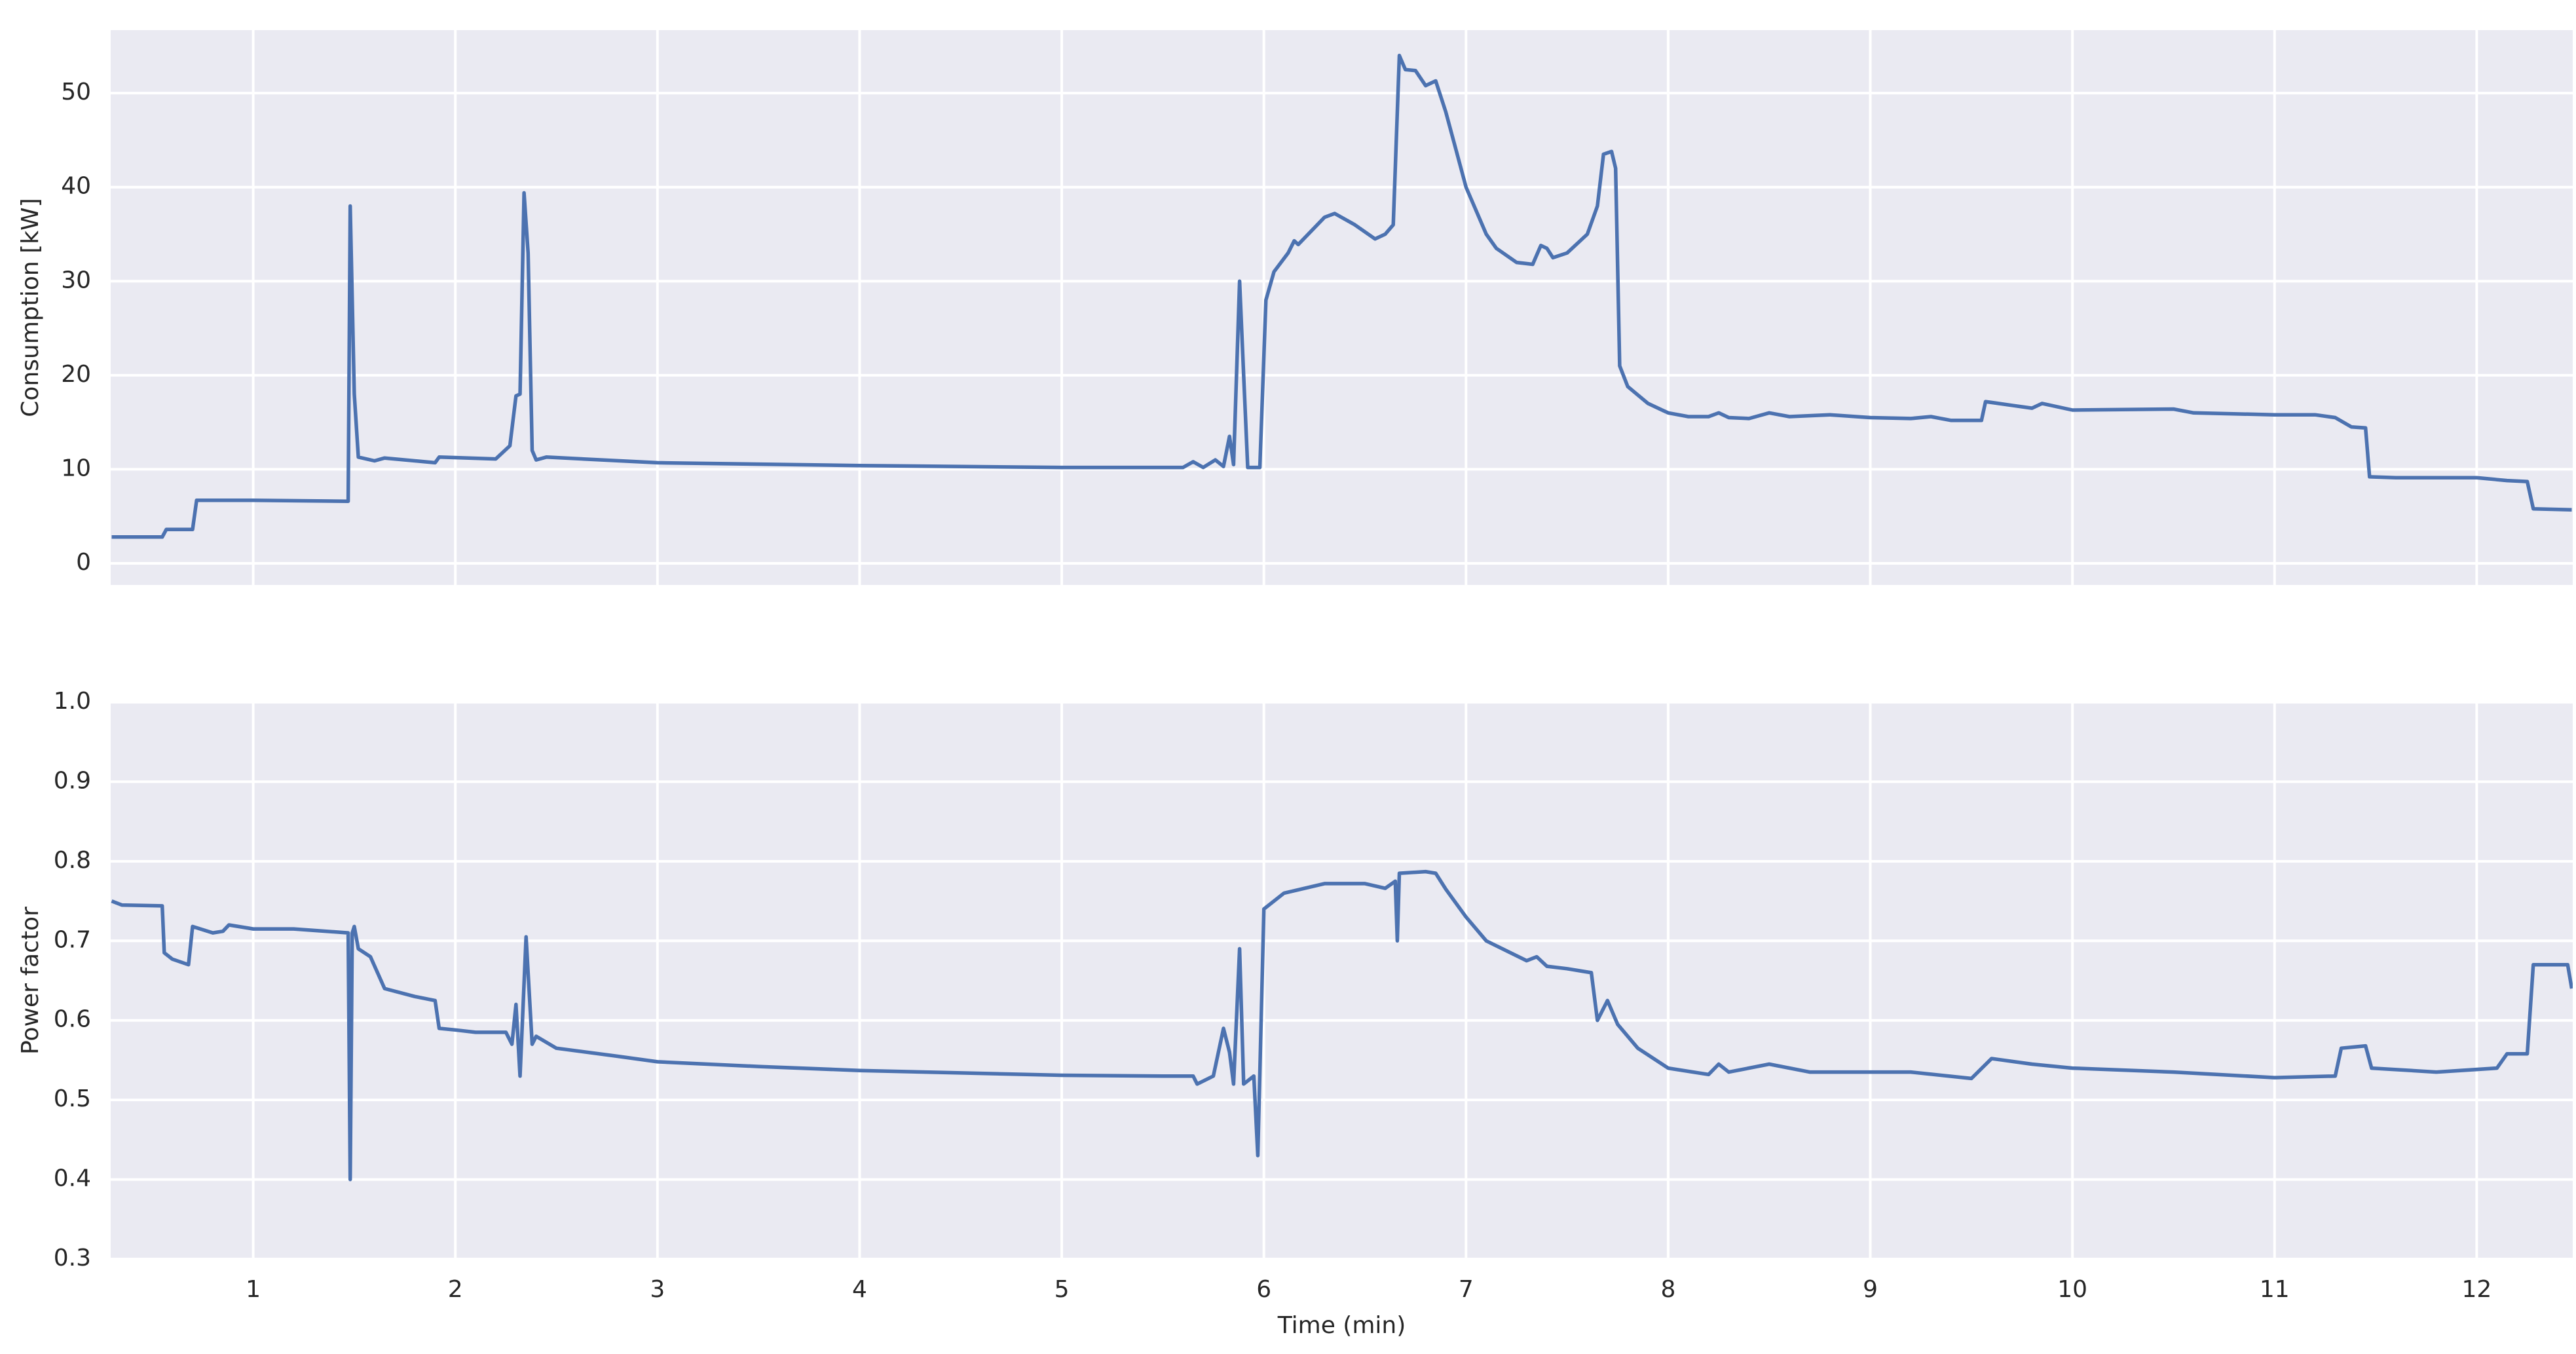 The height and width of the screenshot is (1354, 2576). I want to click on y-tick-label: 30, so click(76, 280).